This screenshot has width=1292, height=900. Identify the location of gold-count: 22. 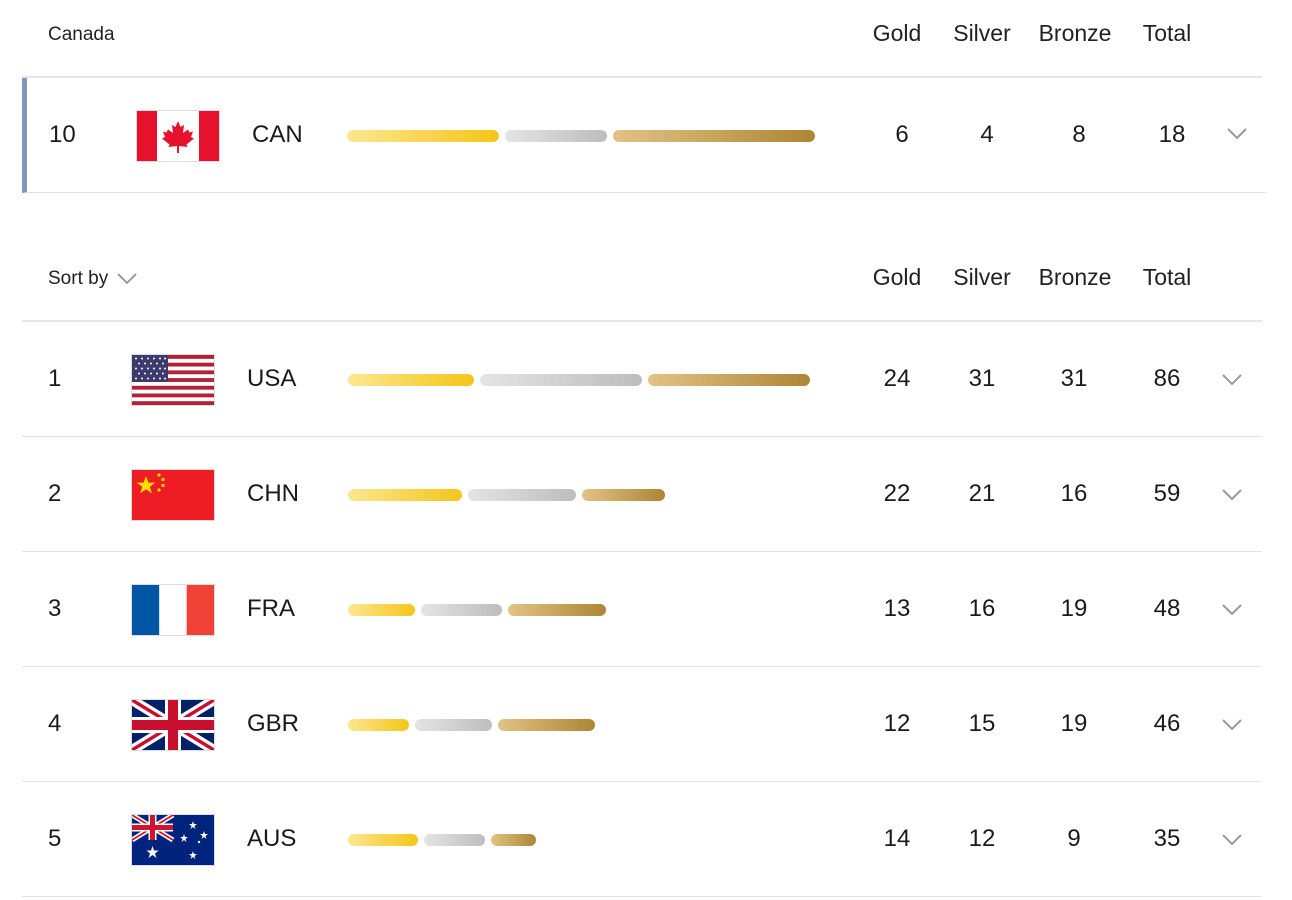
(897, 493).